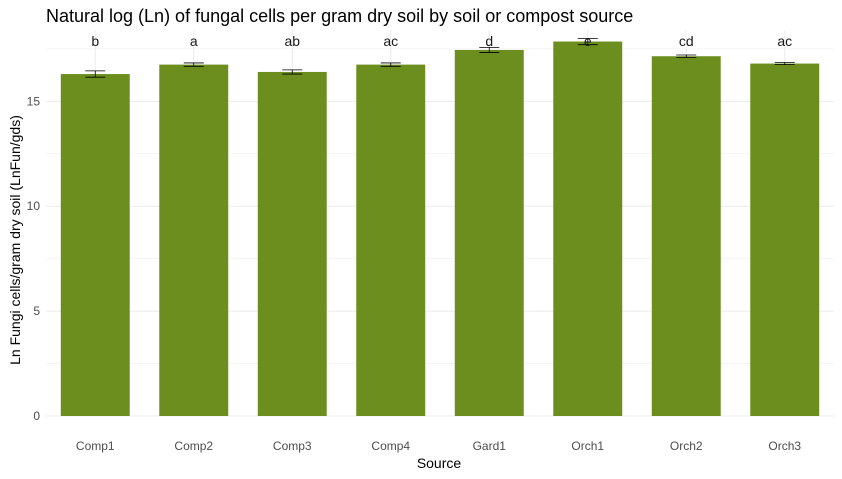 This screenshot has height=479, width=842. Describe the element at coordinates (441, 41) in the screenshot. I see `significance-letters: b a ab ac d e cd ac` at that location.